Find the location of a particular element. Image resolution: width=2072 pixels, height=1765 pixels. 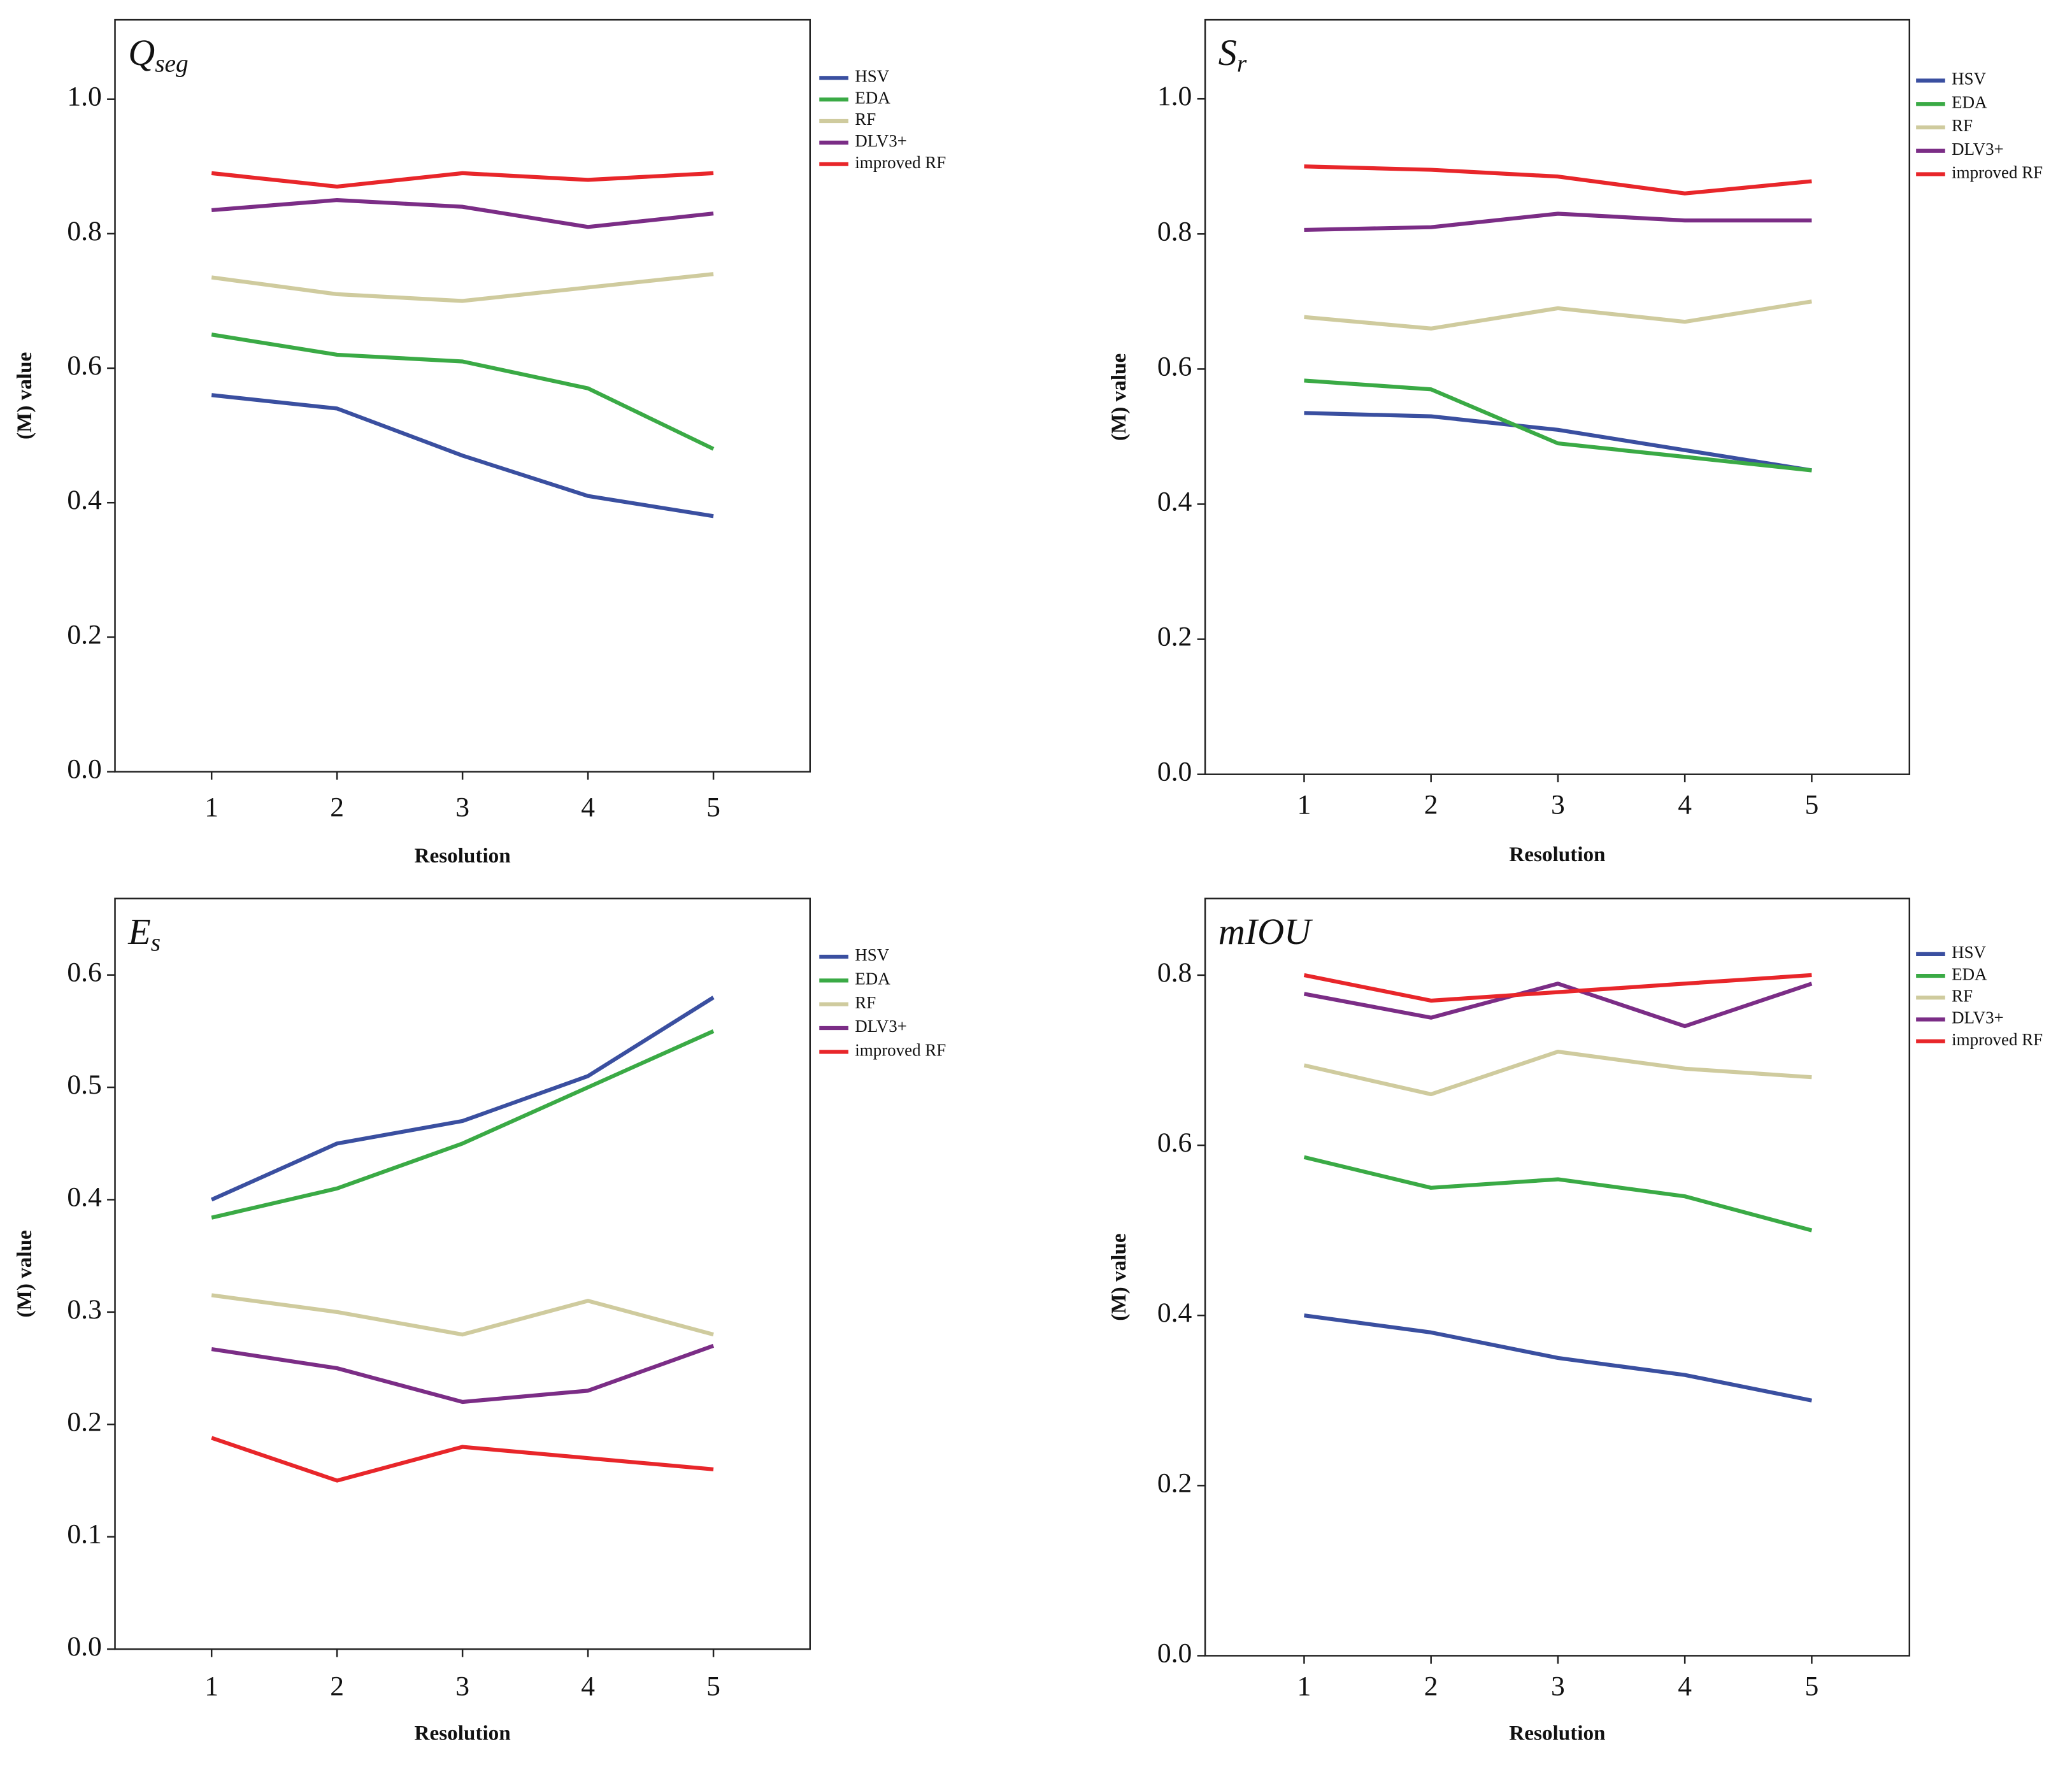

chart-title: Es is located at coordinates (144, 933).